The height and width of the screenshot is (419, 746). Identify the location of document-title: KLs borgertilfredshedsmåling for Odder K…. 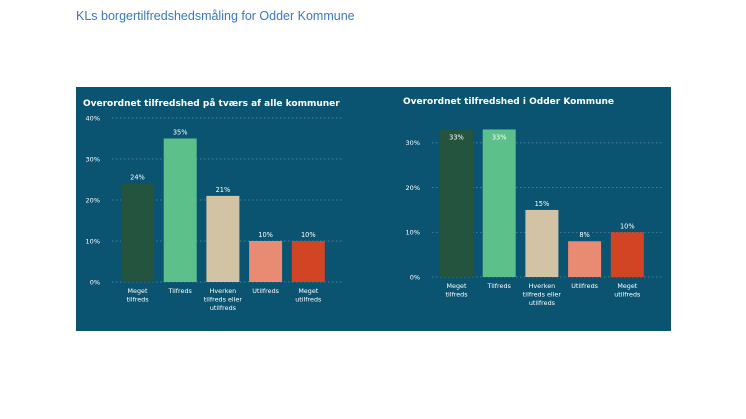
(215, 16).